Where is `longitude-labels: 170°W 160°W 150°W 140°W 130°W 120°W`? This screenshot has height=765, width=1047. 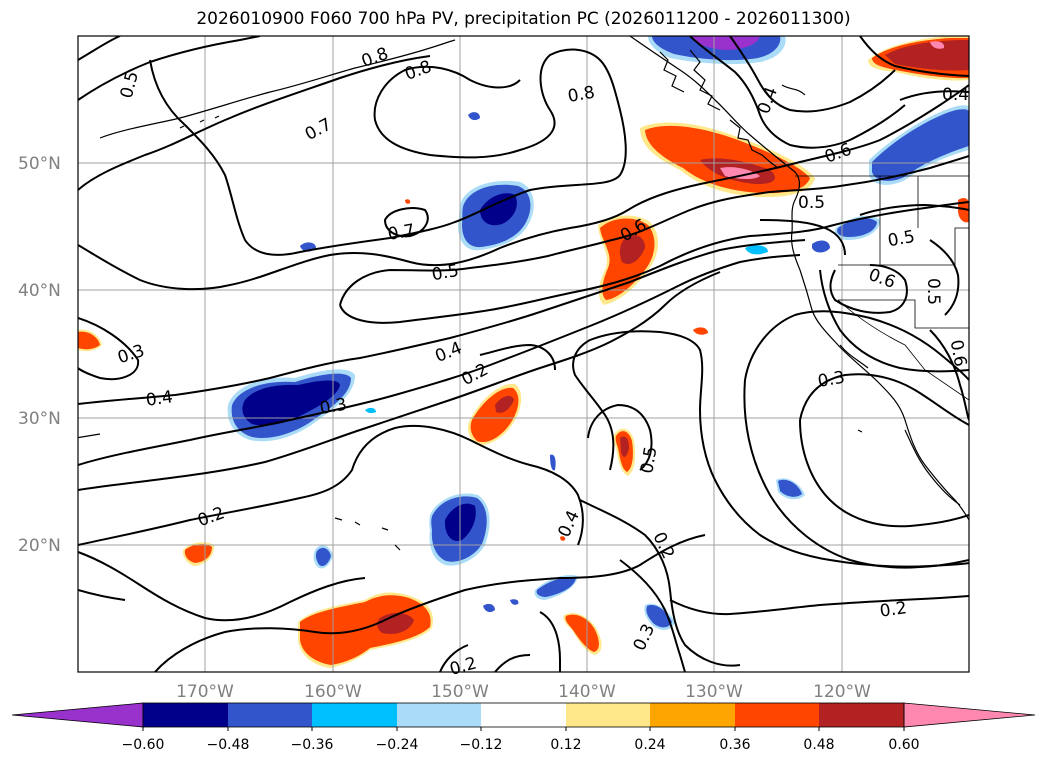
longitude-labels: 170°W 160°W 150°W 140°W 130°W 120°W is located at coordinates (523, 692).